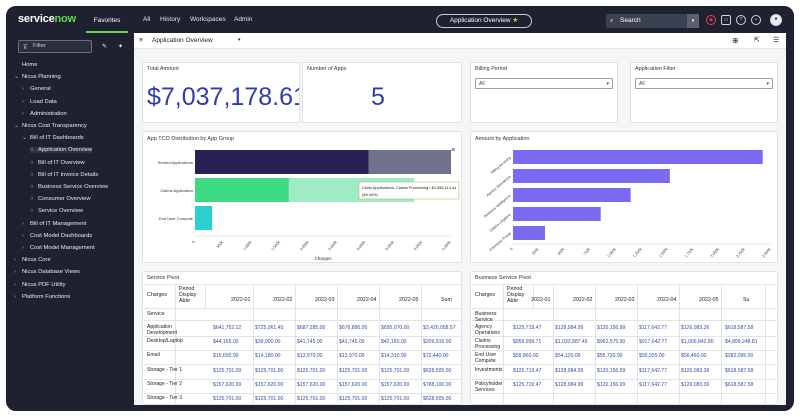  Describe the element at coordinates (311, 328) in the screenshot. I see `pivot-cell: $687,285.00` at that location.